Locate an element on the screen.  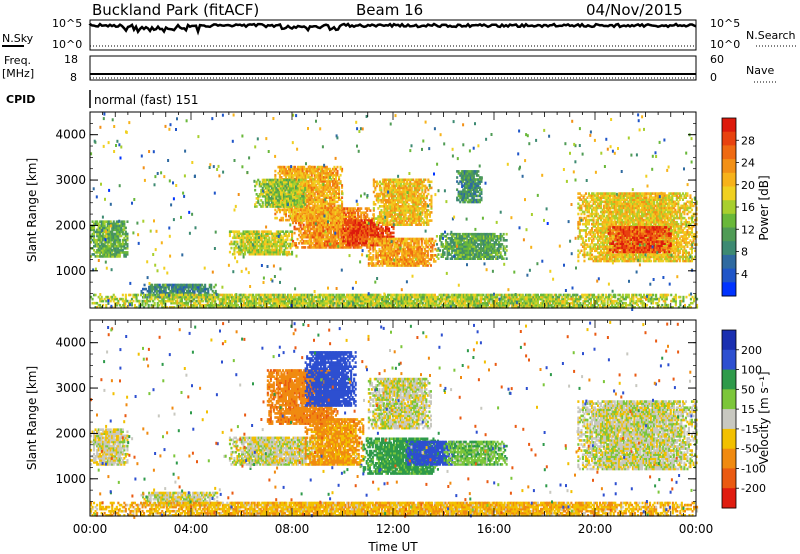
data-cell-1974 is located at coordinates (307, 181).